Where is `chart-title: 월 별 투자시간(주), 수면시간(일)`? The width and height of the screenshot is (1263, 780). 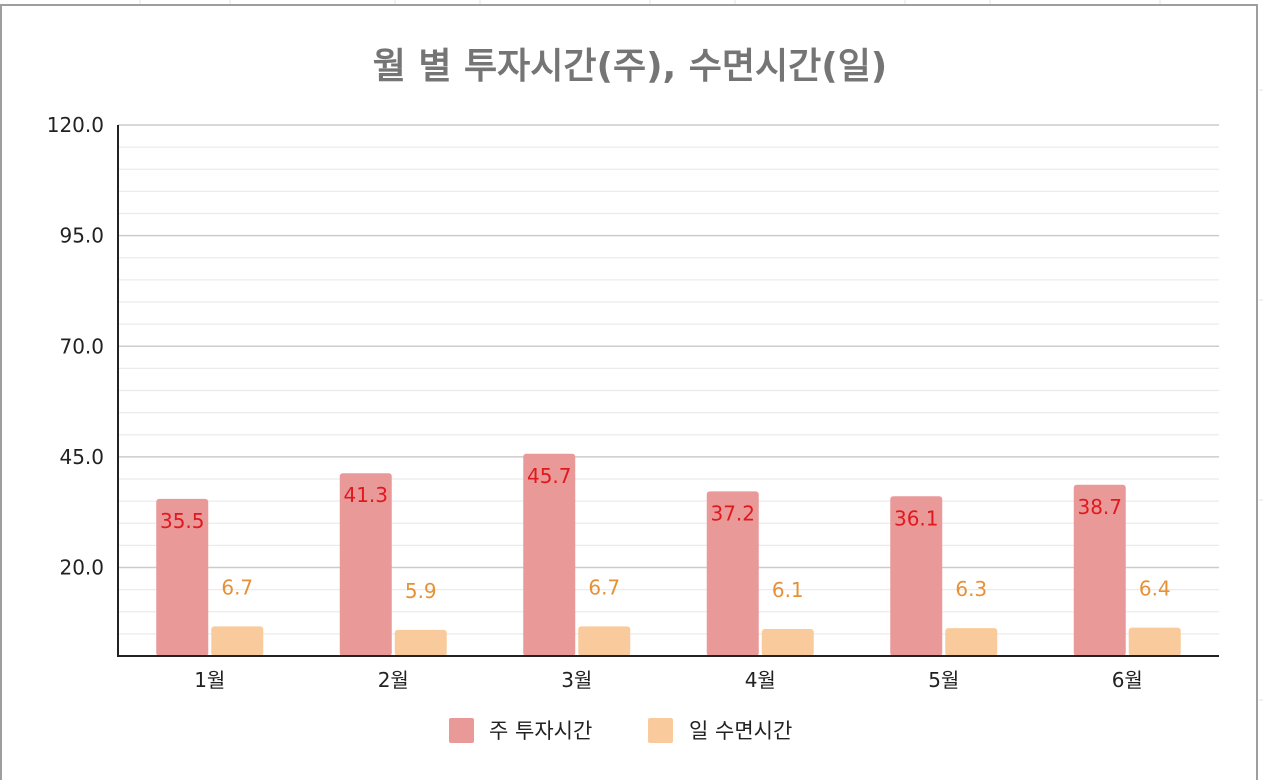 chart-title: 월 별 투자시간(주), 수면시간(일) is located at coordinates (630, 66).